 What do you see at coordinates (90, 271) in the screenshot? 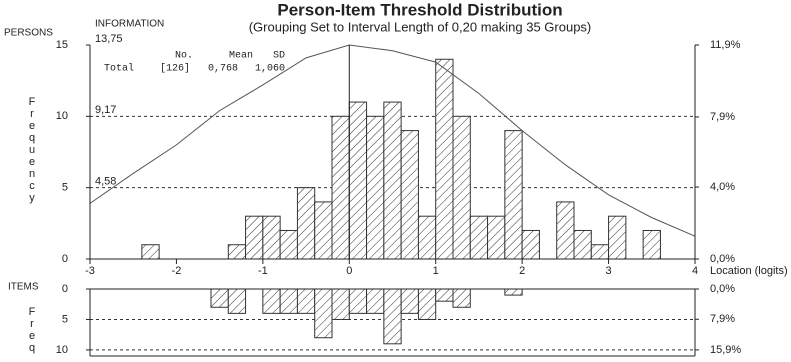
I see `x-tick-label: -3` at bounding box center [90, 271].